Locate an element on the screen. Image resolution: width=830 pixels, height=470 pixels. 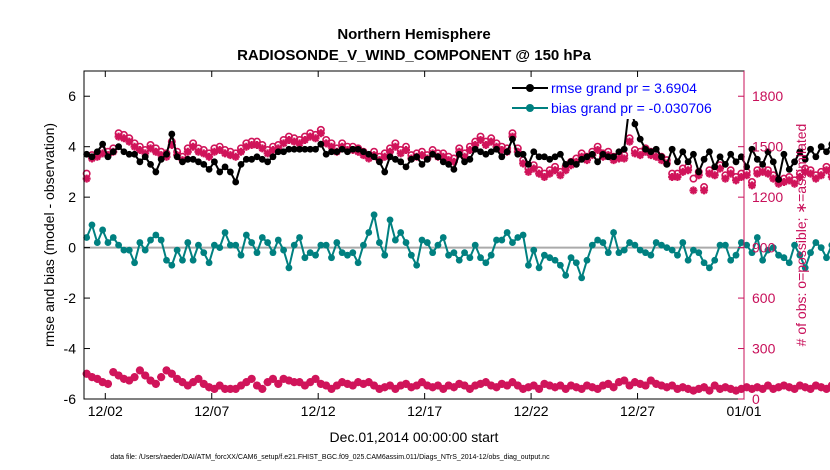
x-tick-label: 12/22 is located at coordinates (531, 411).